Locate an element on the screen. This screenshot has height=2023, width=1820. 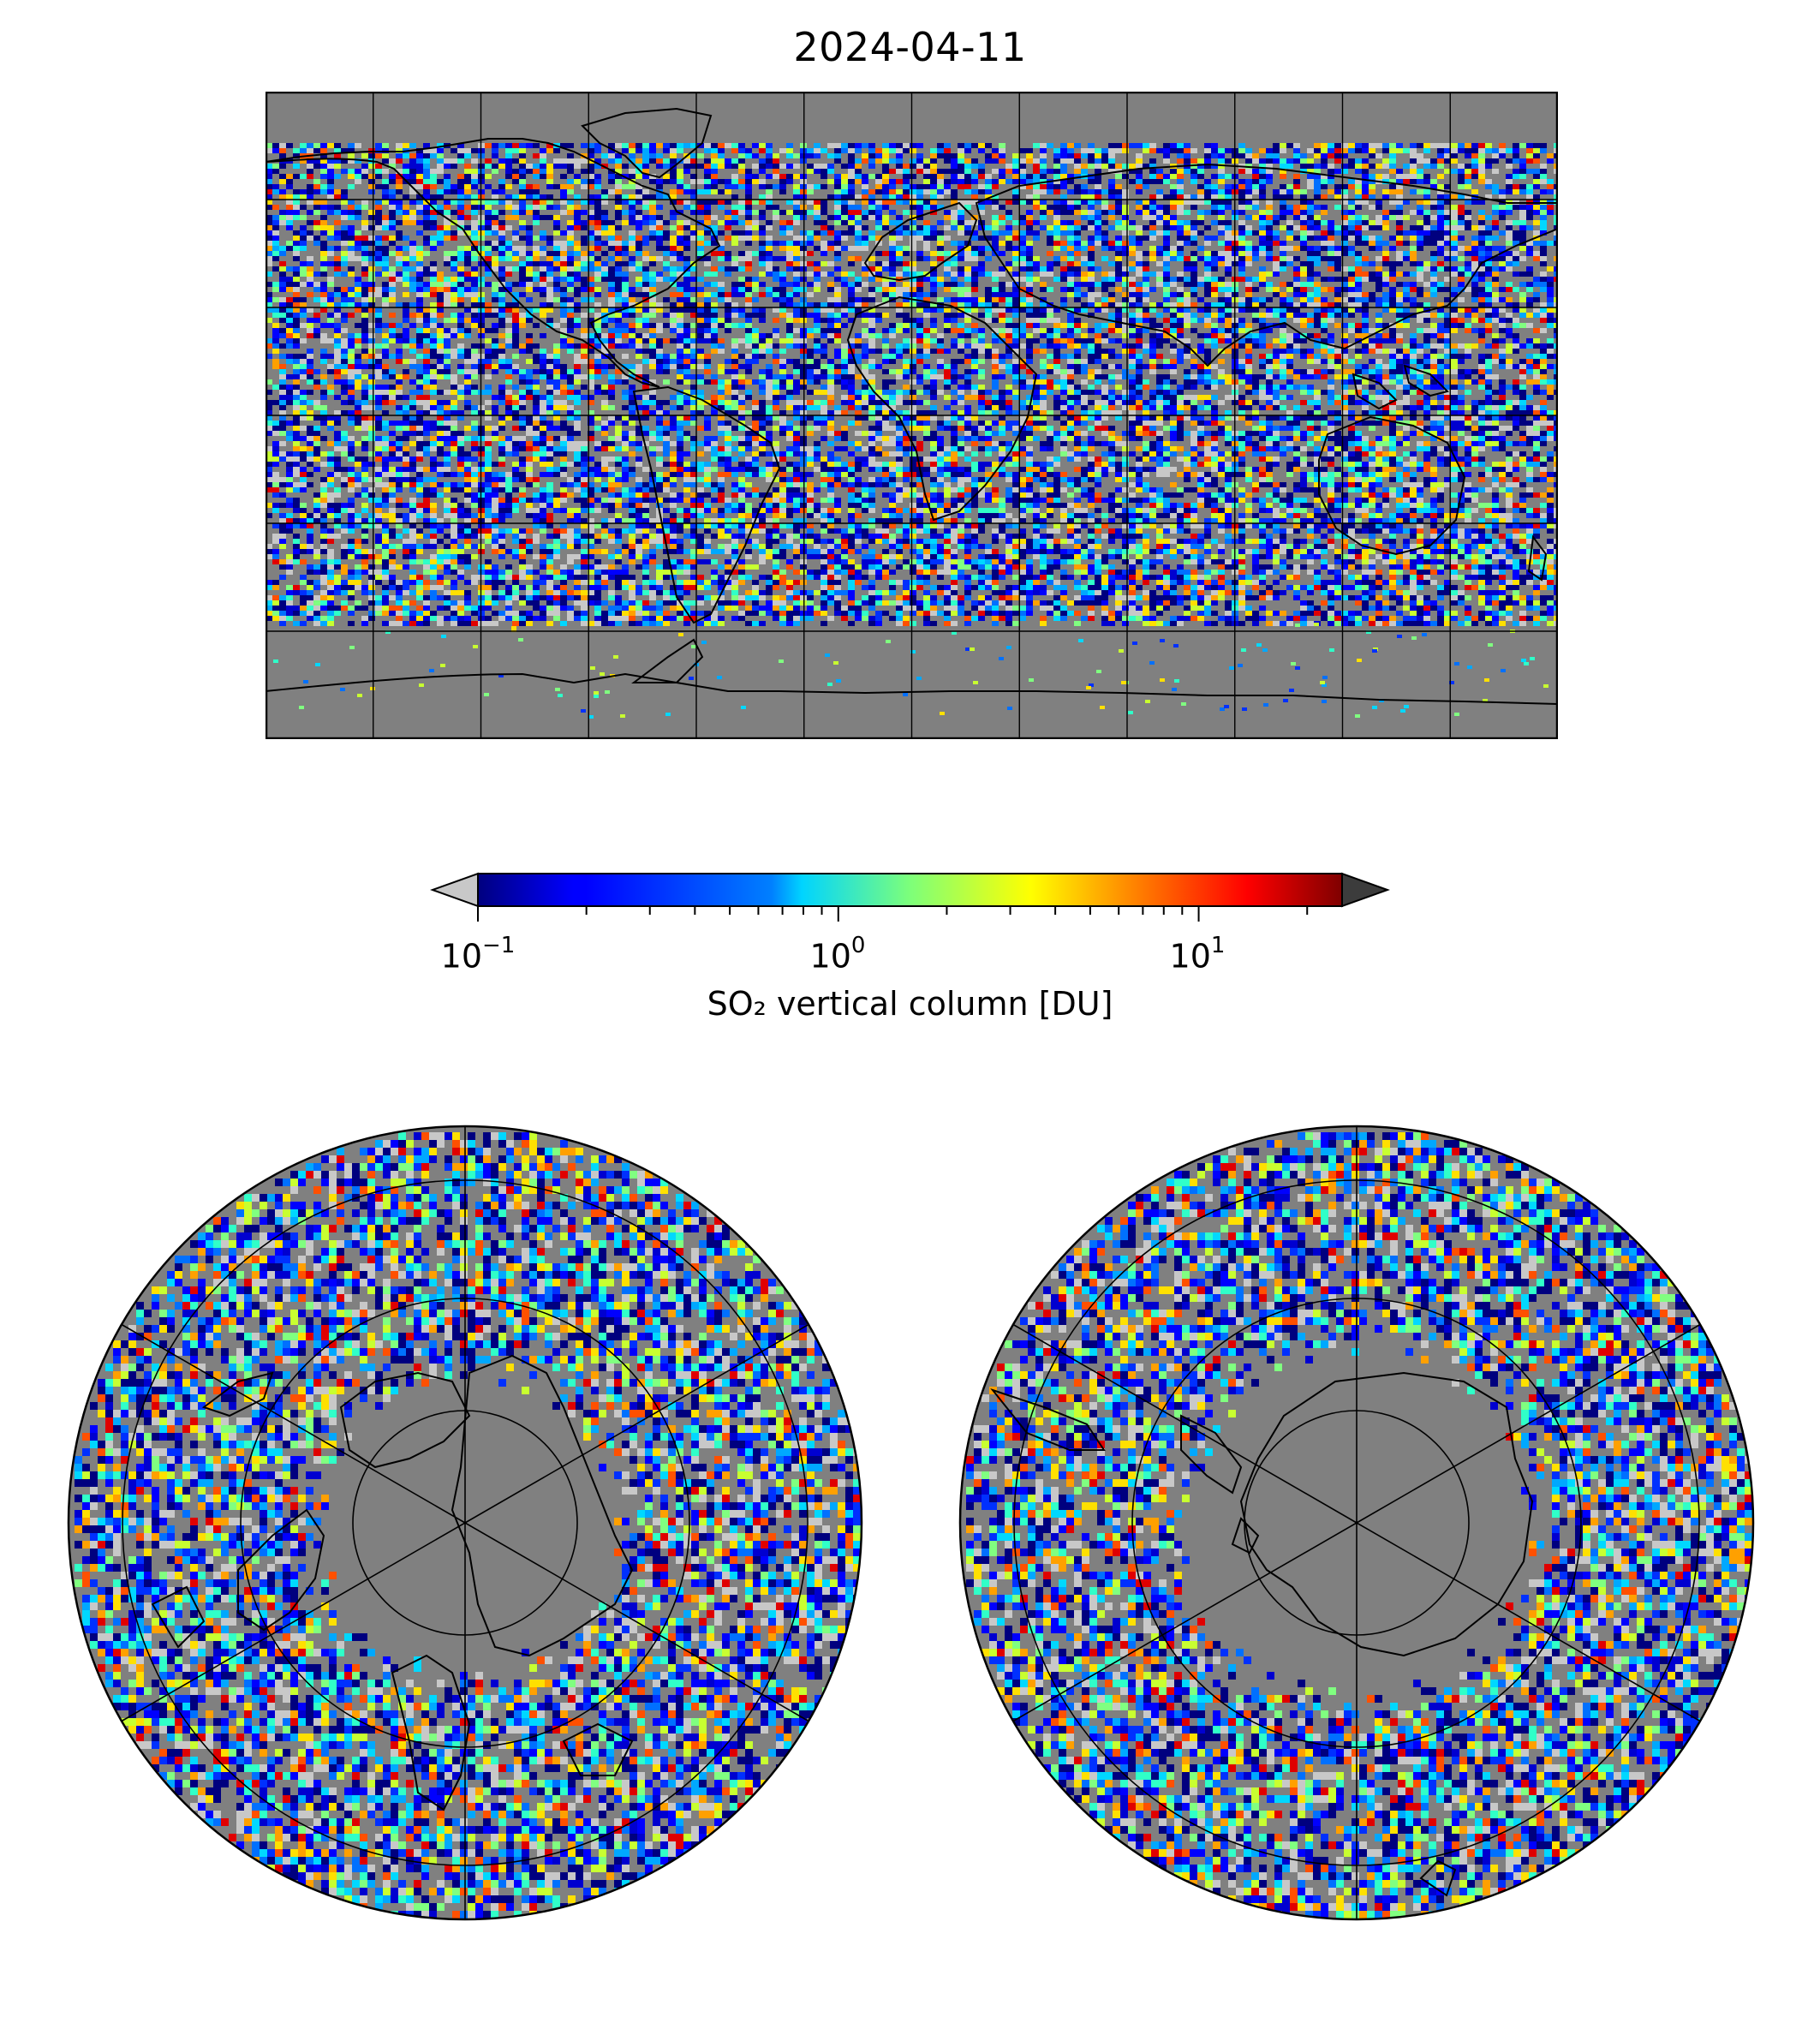
north-polar-gridlines is located at coordinates (465, 1522).